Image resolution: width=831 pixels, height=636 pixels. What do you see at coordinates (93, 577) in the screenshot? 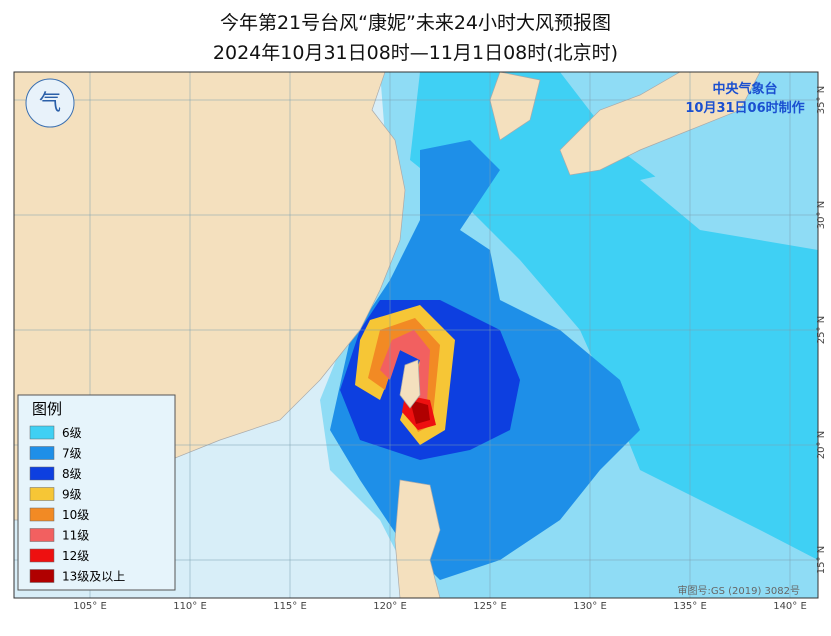
I see `legend-label: 13级及以上` at bounding box center [93, 577].